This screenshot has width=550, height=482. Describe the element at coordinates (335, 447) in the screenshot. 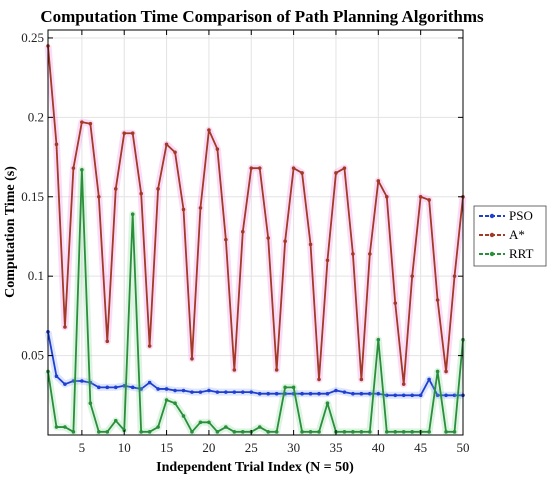

I see `x-tick-label: 35` at that location.